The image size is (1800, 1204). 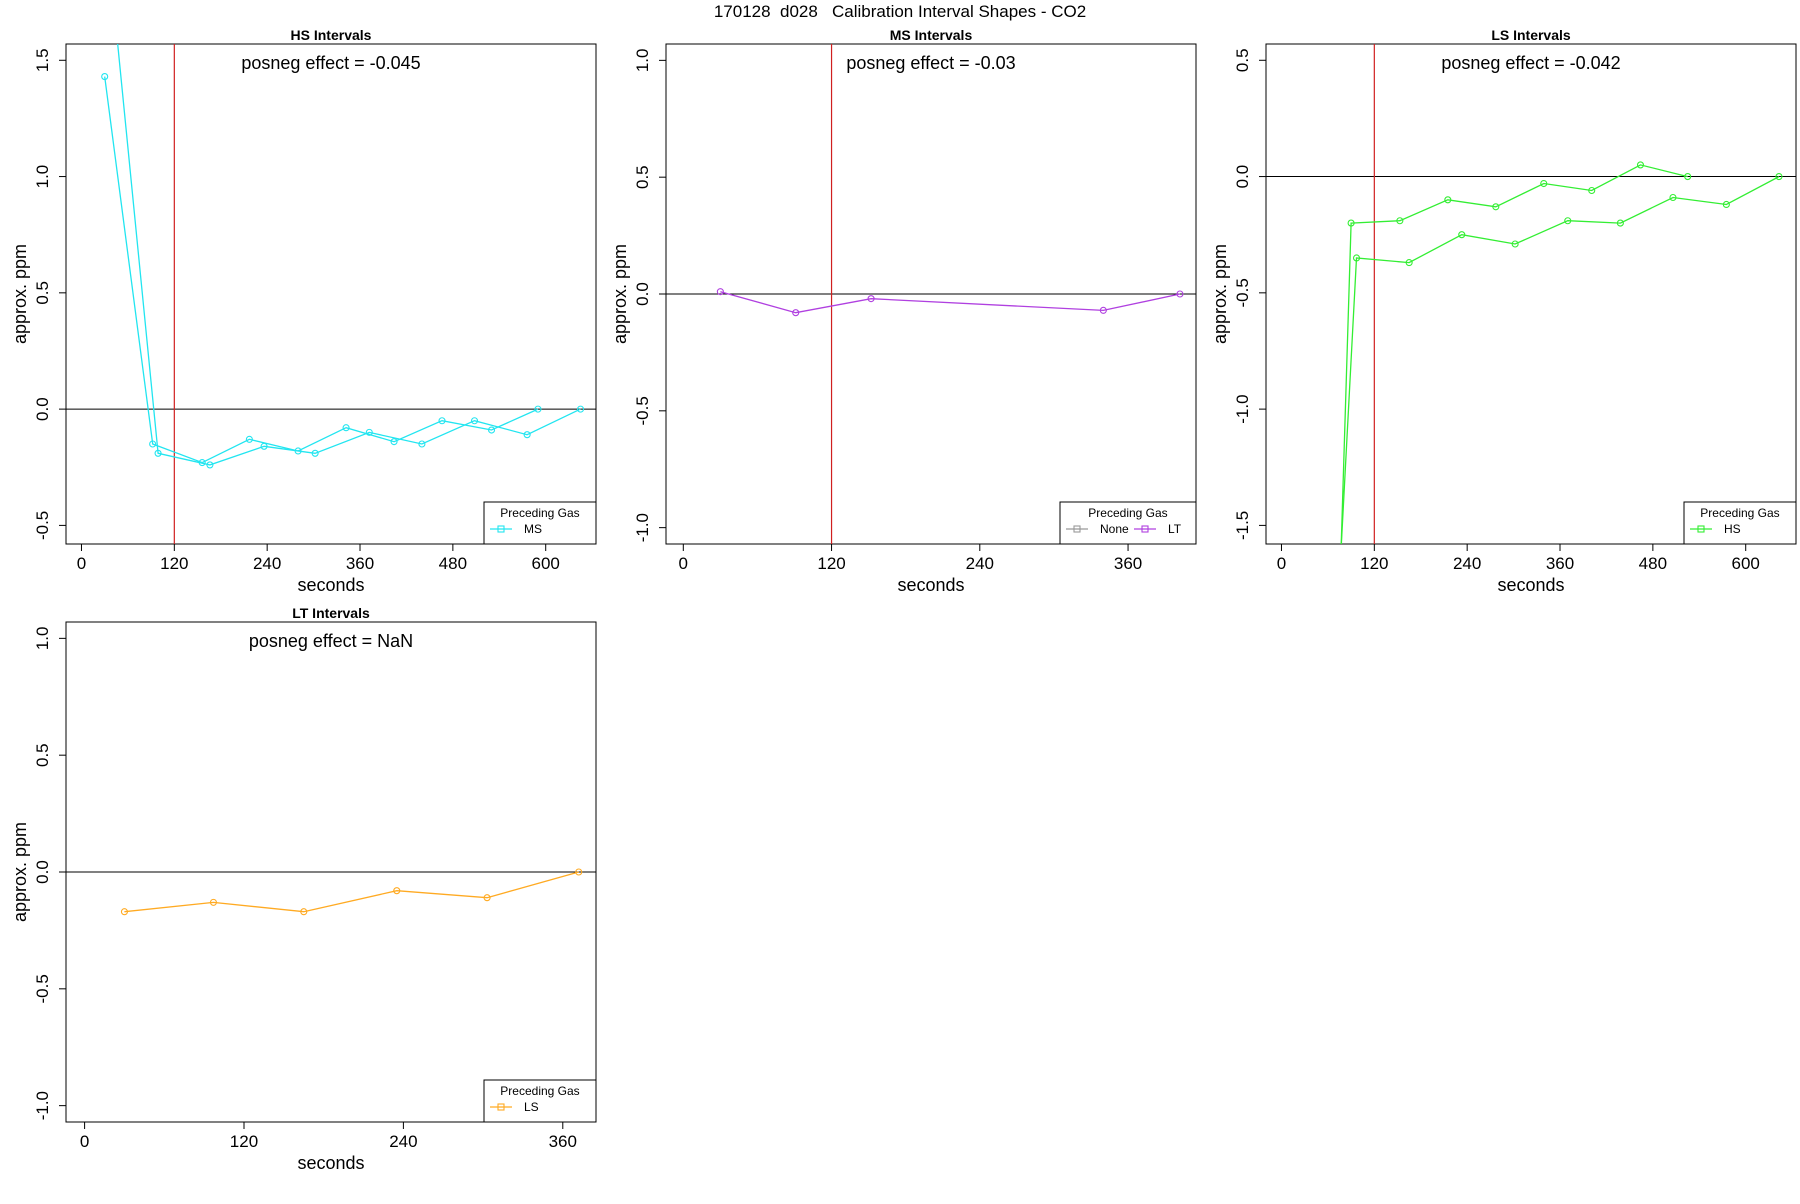 I want to click on posneg-effect-annotation: posneg effect = -0.03, so click(x=930, y=63).